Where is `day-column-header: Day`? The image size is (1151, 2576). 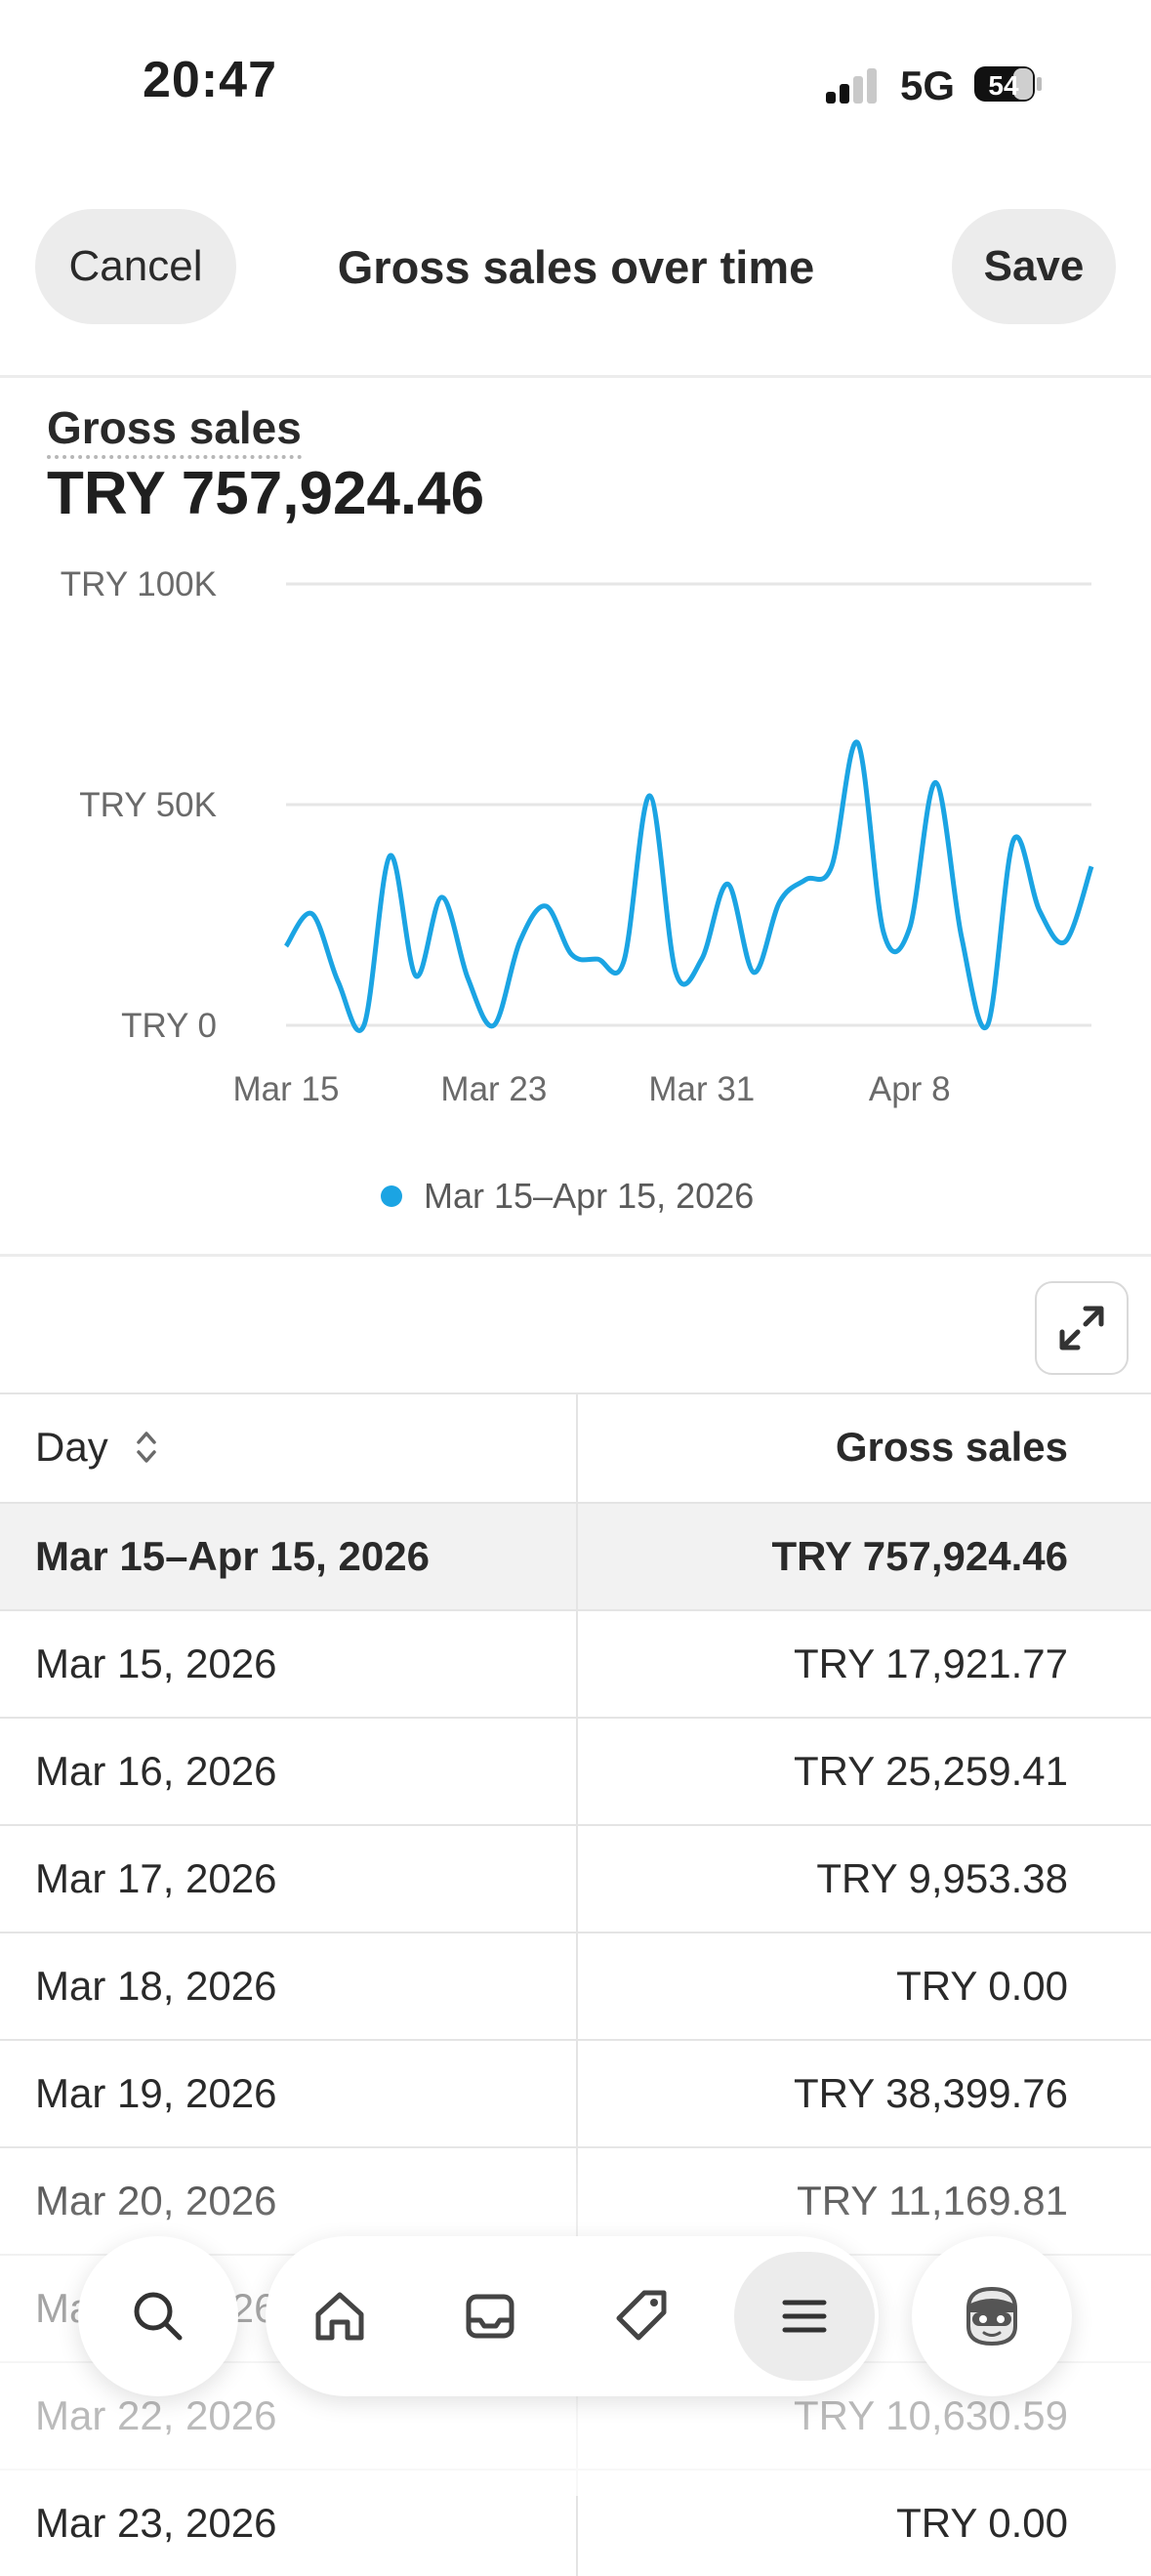 day-column-header: Day is located at coordinates (97, 1447).